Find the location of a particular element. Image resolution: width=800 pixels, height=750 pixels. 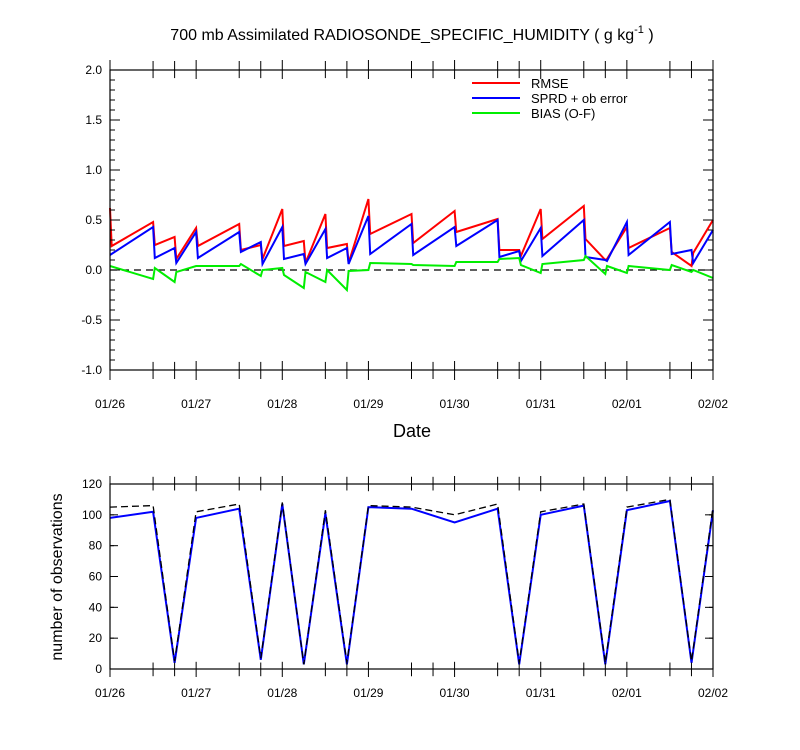

y-tick-label: 80 is located at coordinates (96, 546).